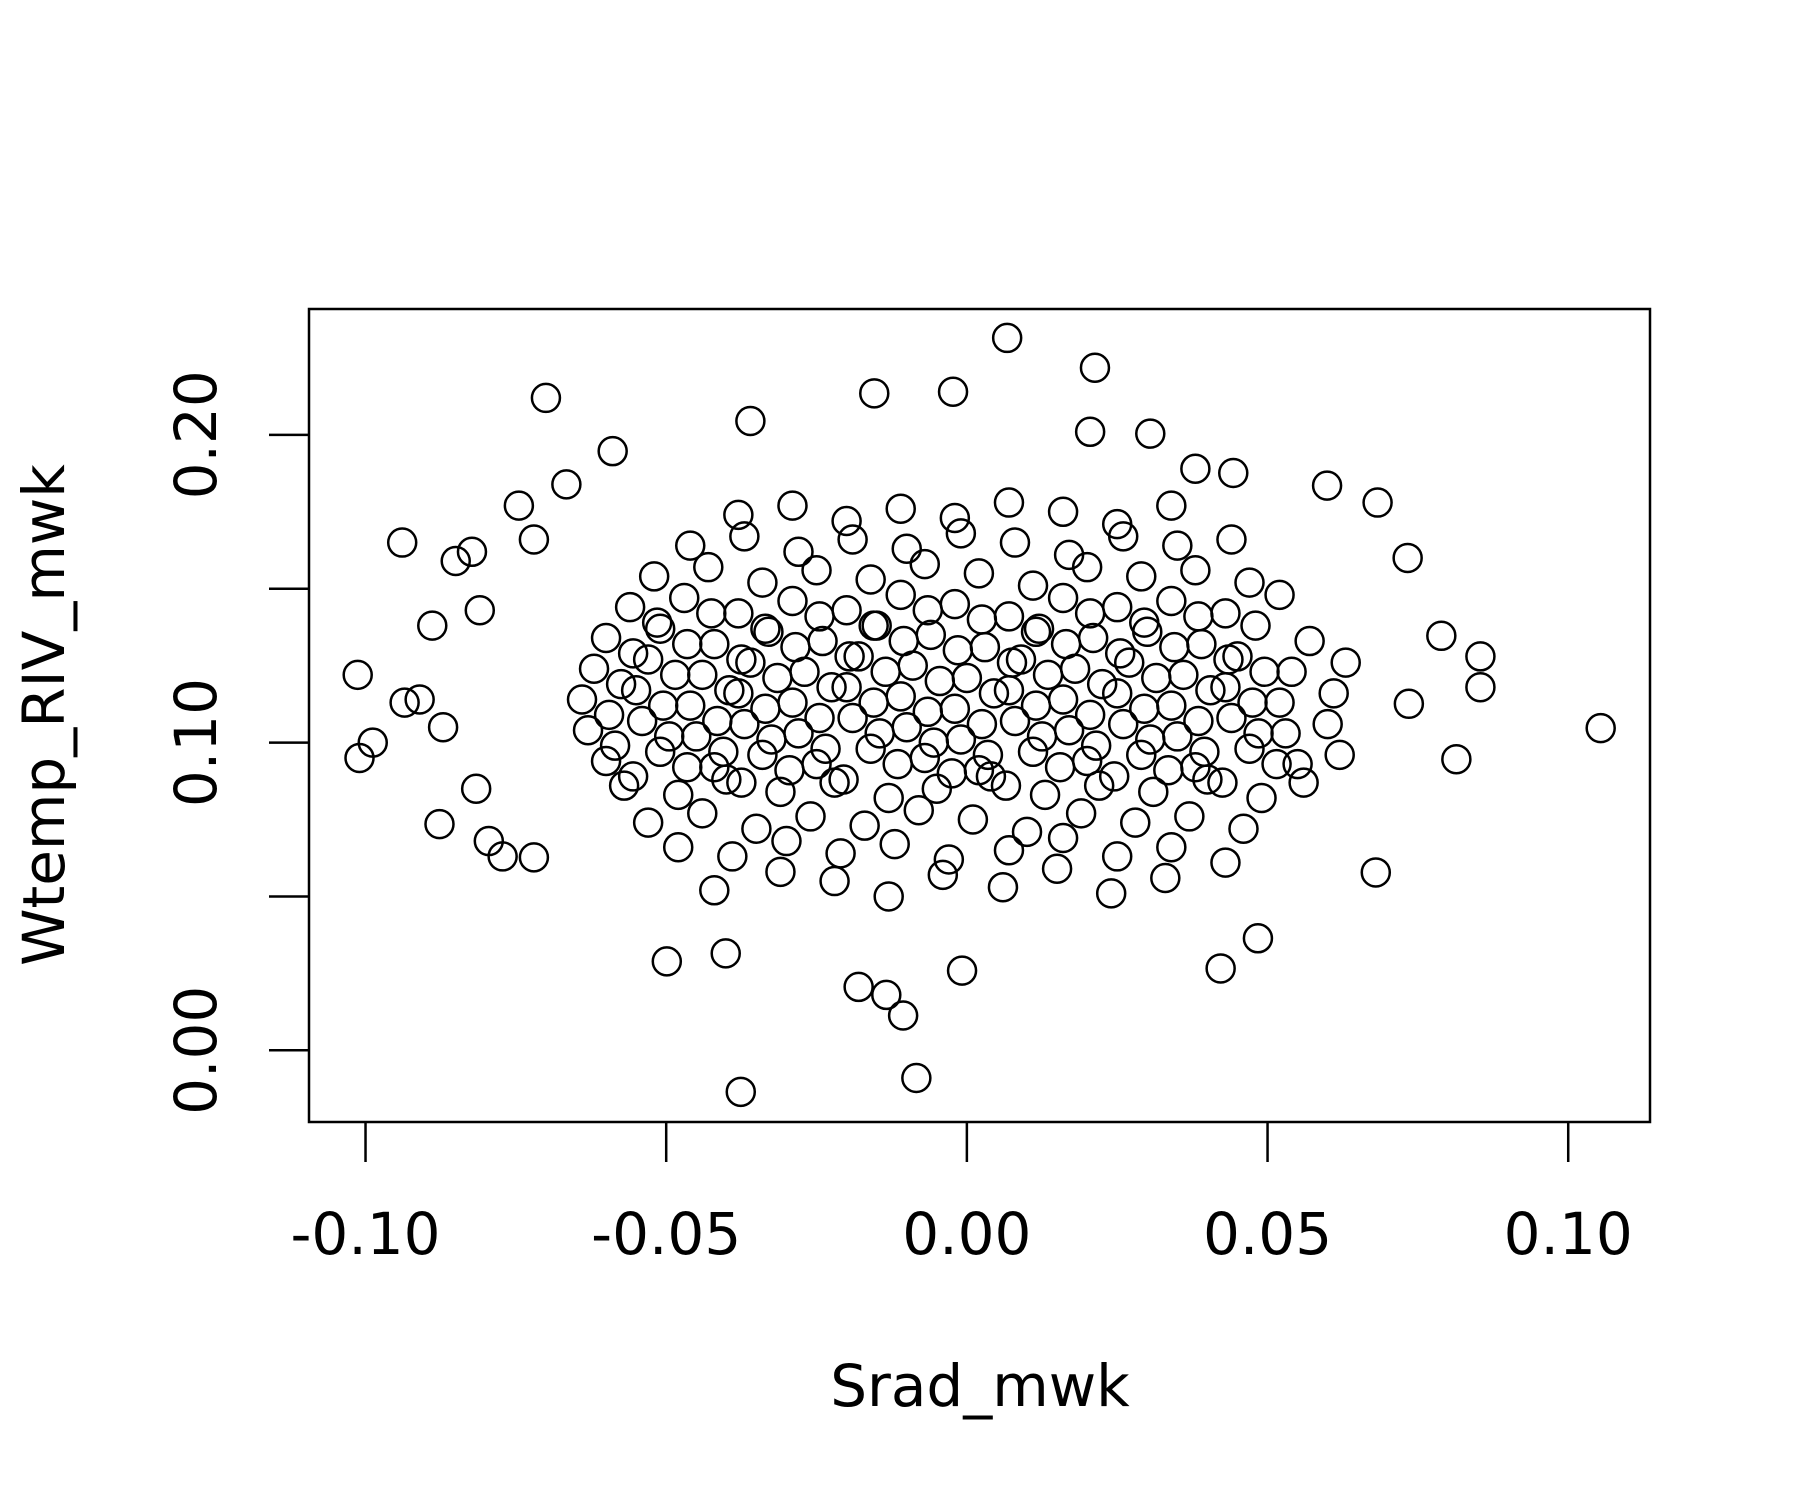  What do you see at coordinates (666, 1234) in the screenshot?
I see `x-tick-label: -0.05` at bounding box center [666, 1234].